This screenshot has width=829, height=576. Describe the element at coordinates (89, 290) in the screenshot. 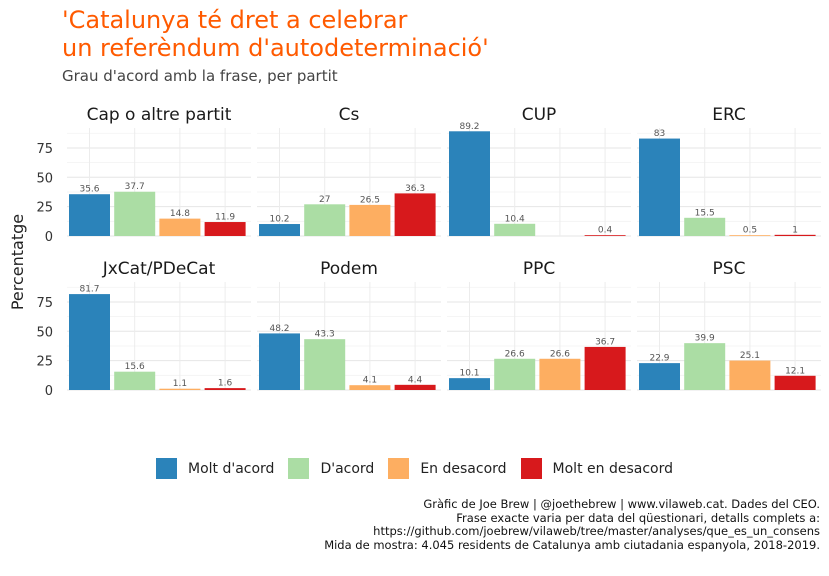

I see `bar-value-label: 81.7` at that location.